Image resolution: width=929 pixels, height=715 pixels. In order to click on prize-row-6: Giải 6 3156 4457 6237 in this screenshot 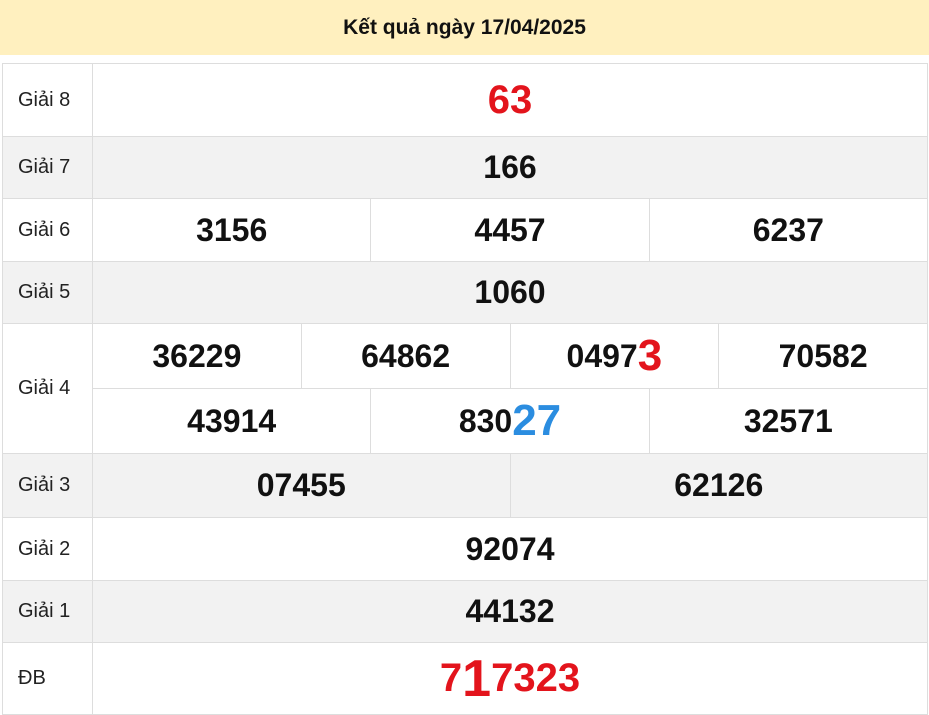, I will do `click(465, 230)`.